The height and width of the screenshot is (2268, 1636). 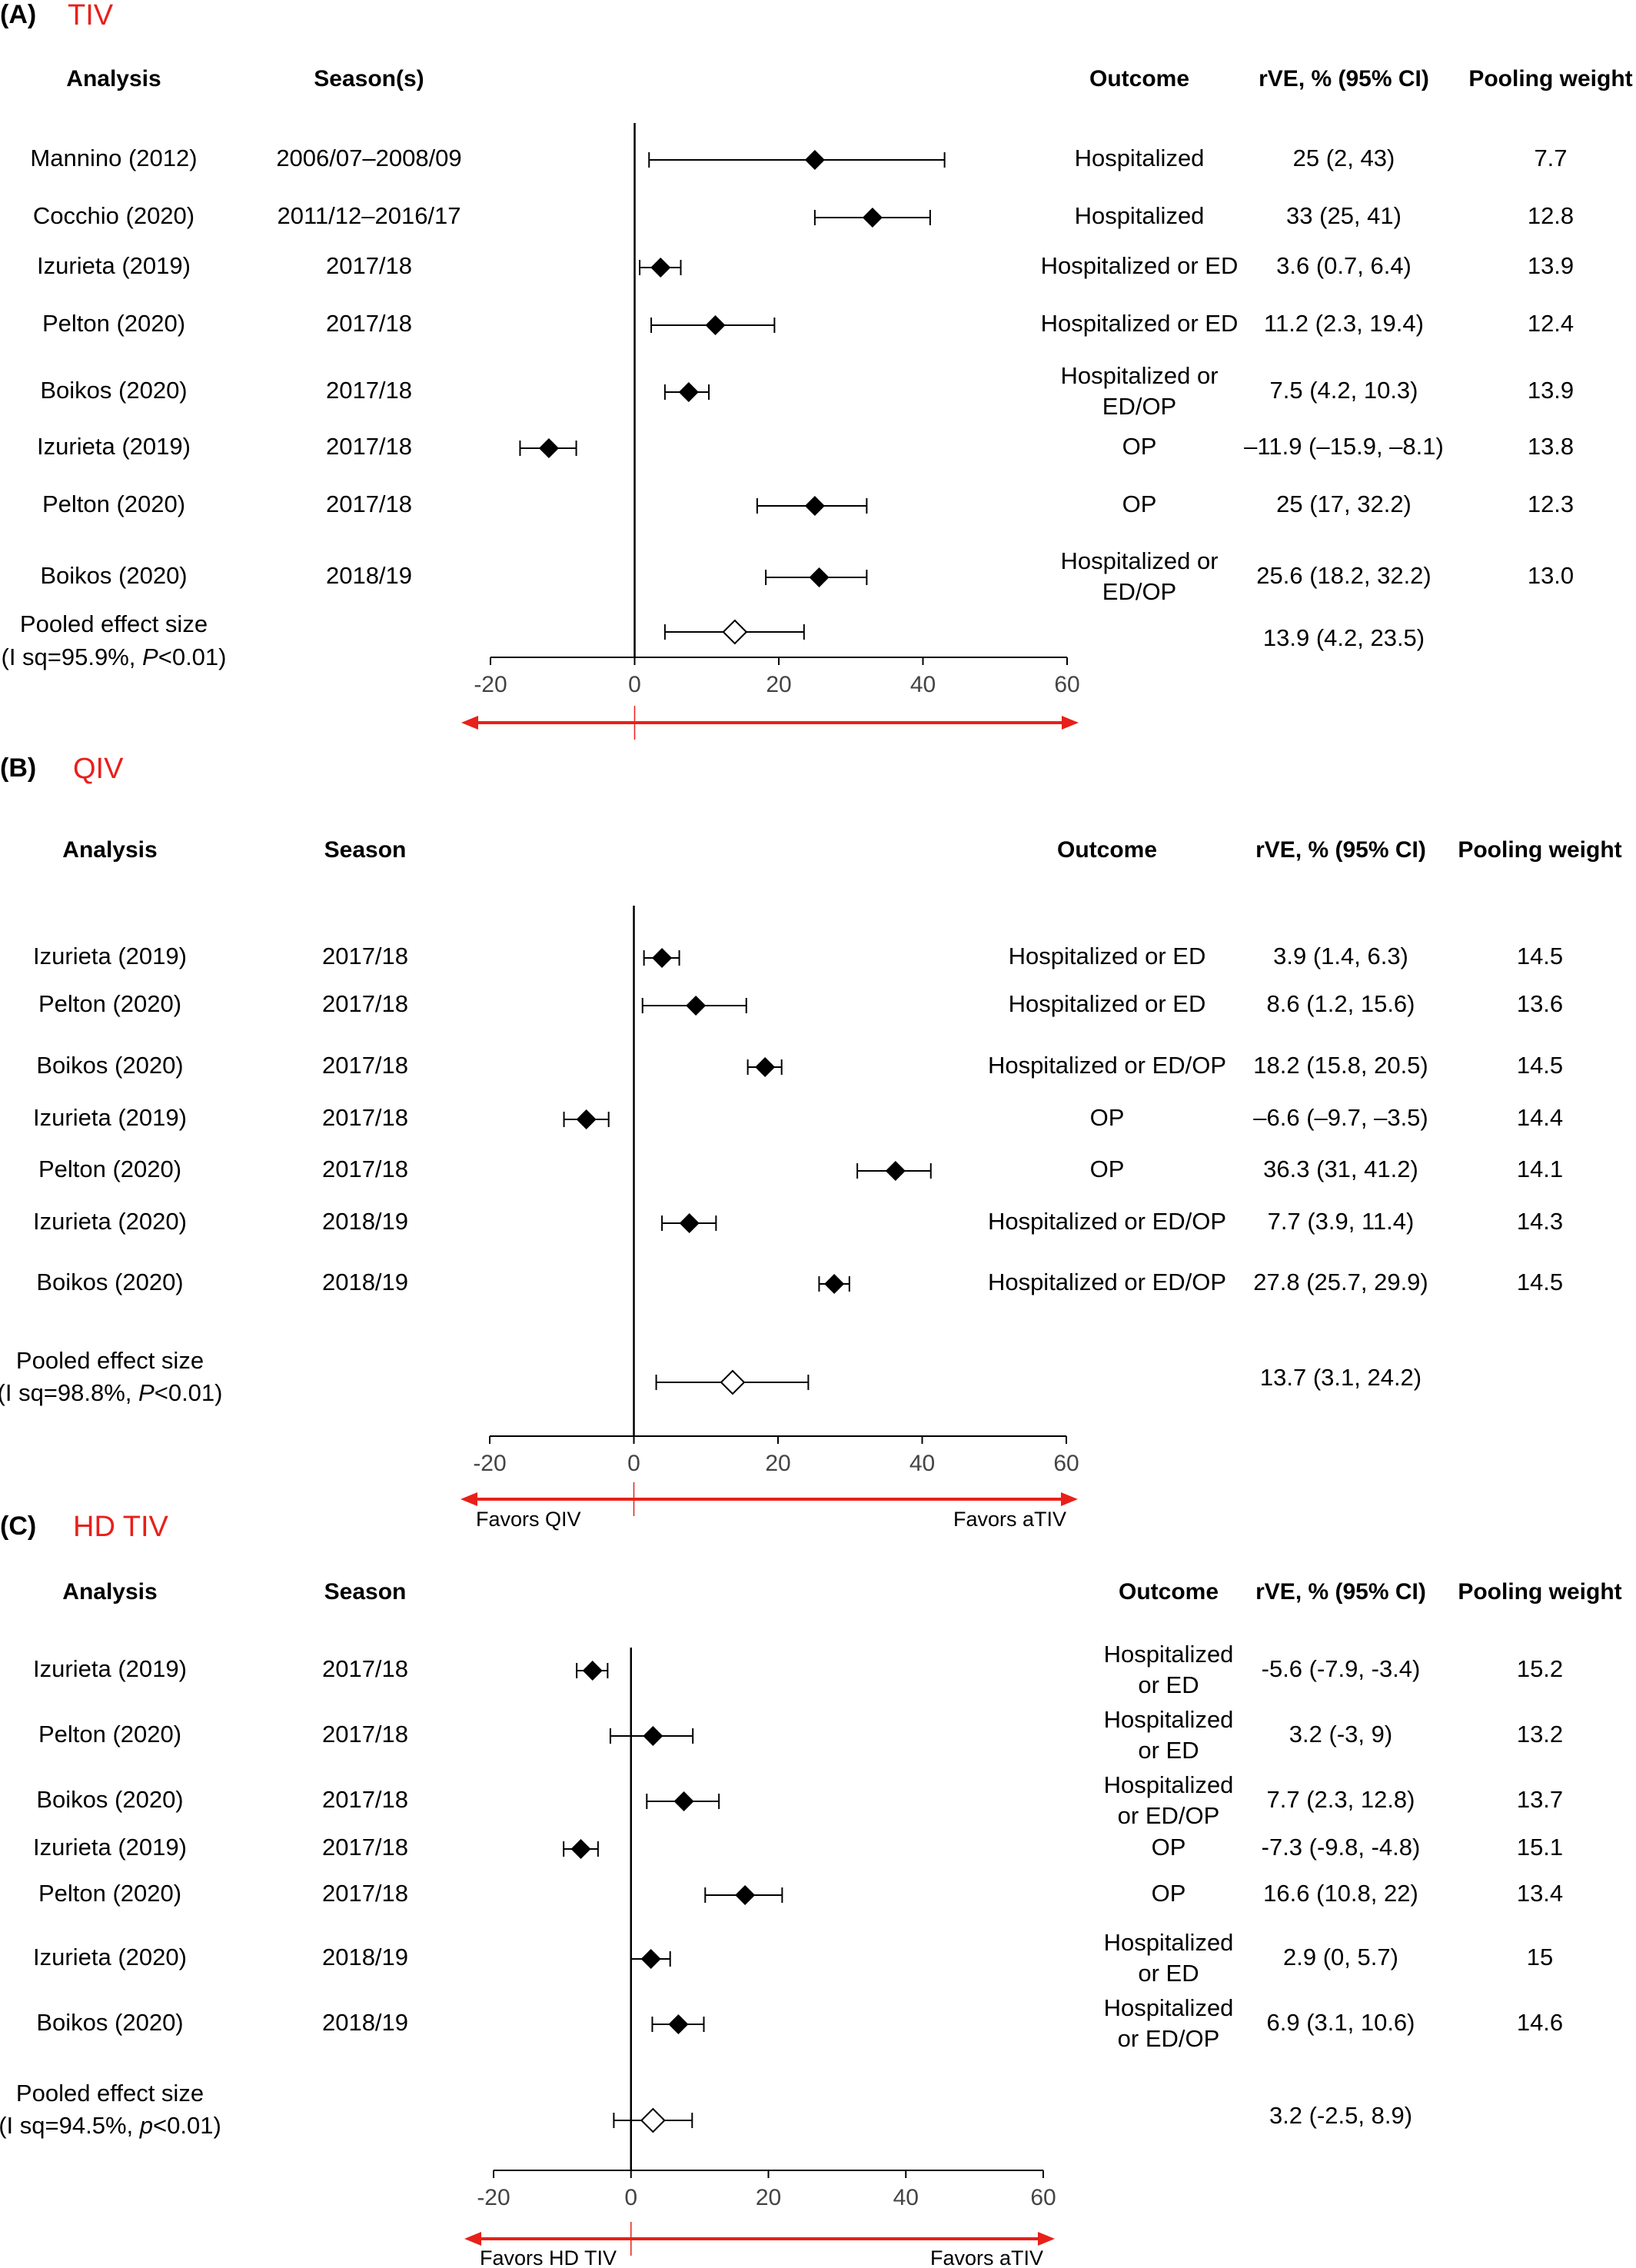 I want to click on pooled-rve: 3.2 (-2.5, 8.9), so click(x=1340, y=2115).